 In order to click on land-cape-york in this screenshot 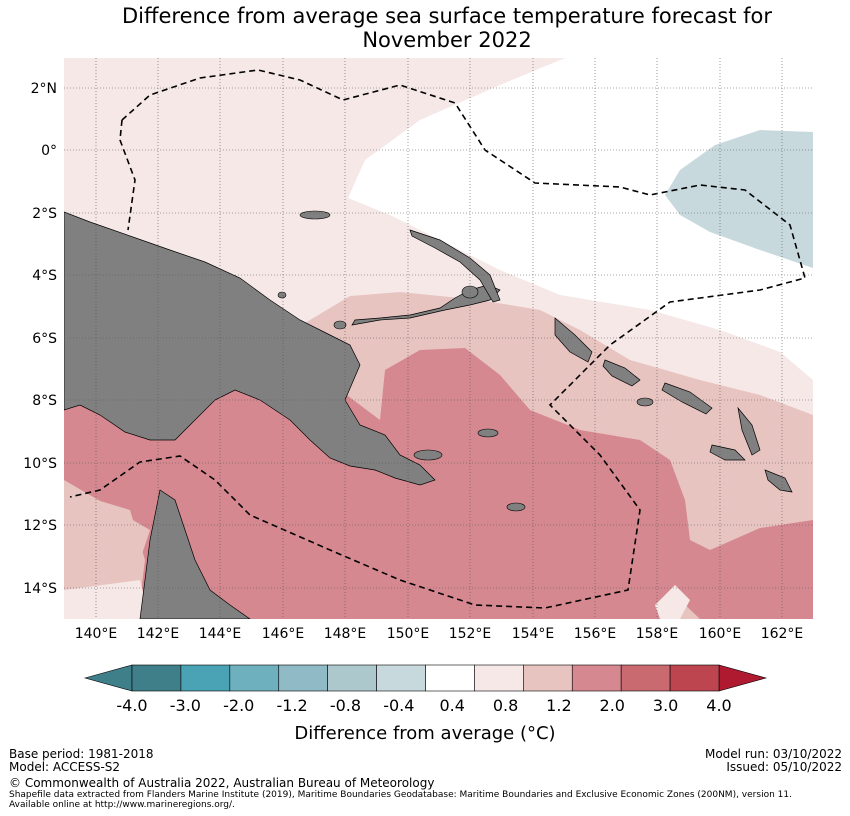, I will do `click(195, 554)`.